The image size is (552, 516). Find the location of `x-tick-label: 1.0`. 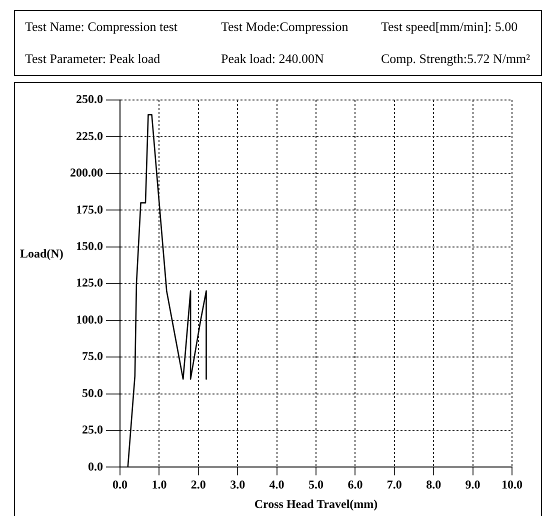

x-tick-label: 1.0 is located at coordinates (159, 484).